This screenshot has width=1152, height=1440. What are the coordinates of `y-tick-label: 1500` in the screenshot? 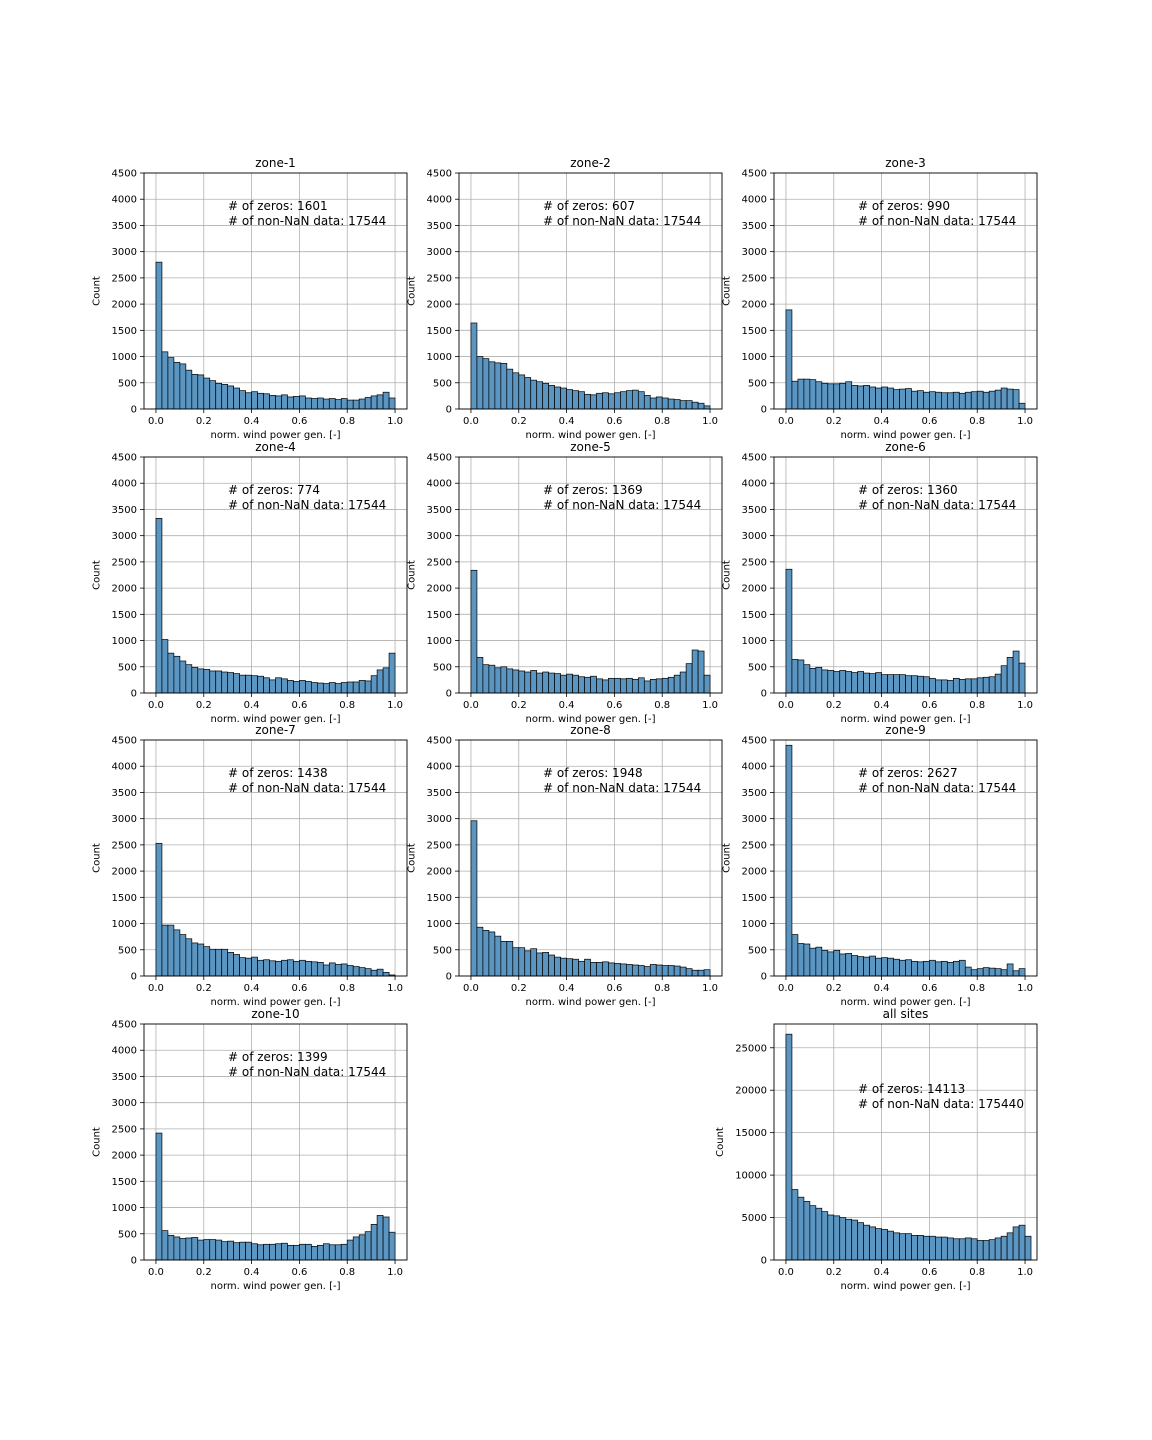 It's located at (754, 898).